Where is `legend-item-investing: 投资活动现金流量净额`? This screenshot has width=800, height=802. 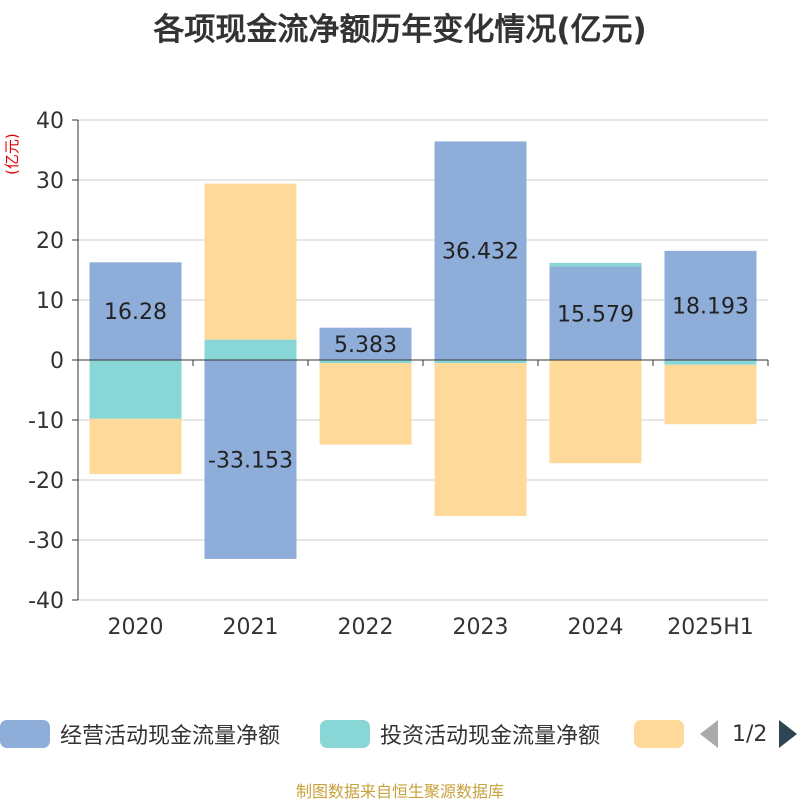 legend-item-investing: 投资活动现金流量净额 is located at coordinates (460, 734).